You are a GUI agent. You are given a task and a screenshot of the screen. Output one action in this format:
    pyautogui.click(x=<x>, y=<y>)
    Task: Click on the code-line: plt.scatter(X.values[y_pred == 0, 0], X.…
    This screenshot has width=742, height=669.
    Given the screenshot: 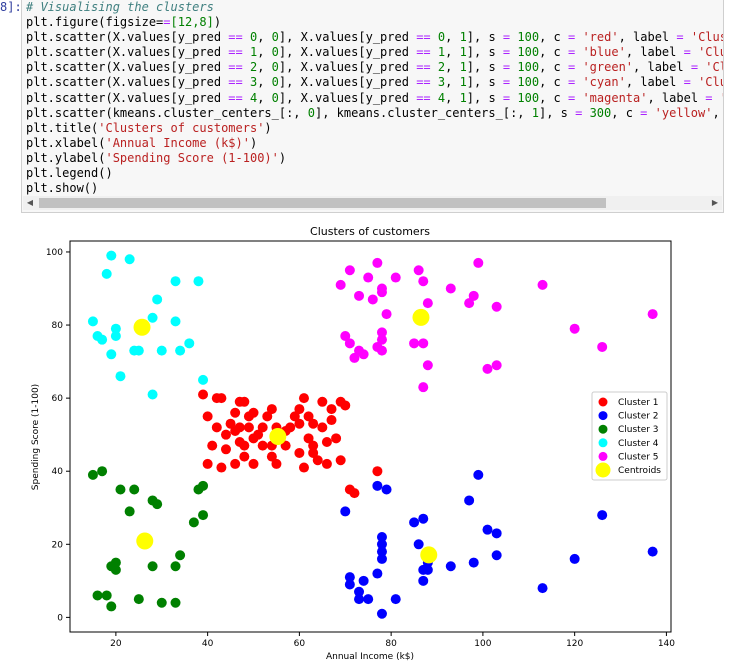 What is the action you would take?
    pyautogui.click(x=374, y=37)
    